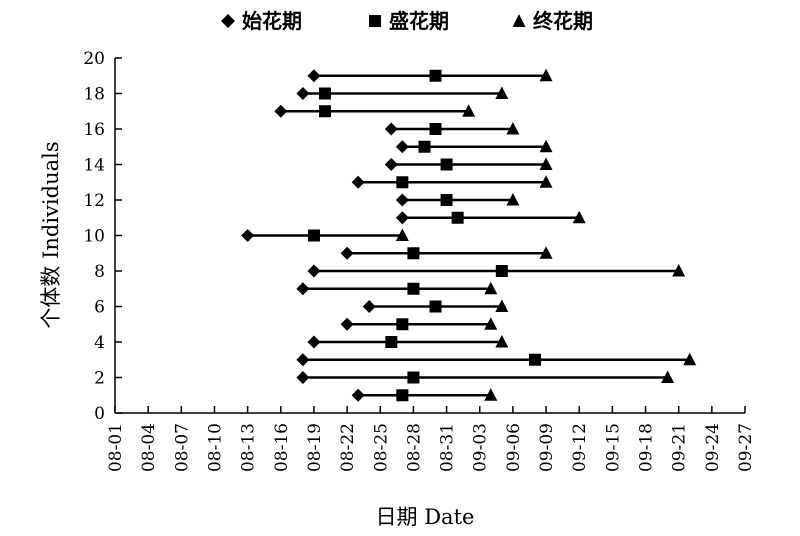 The height and width of the screenshot is (536, 800). I want to click on x-tick-label: 09-18, so click(647, 447).